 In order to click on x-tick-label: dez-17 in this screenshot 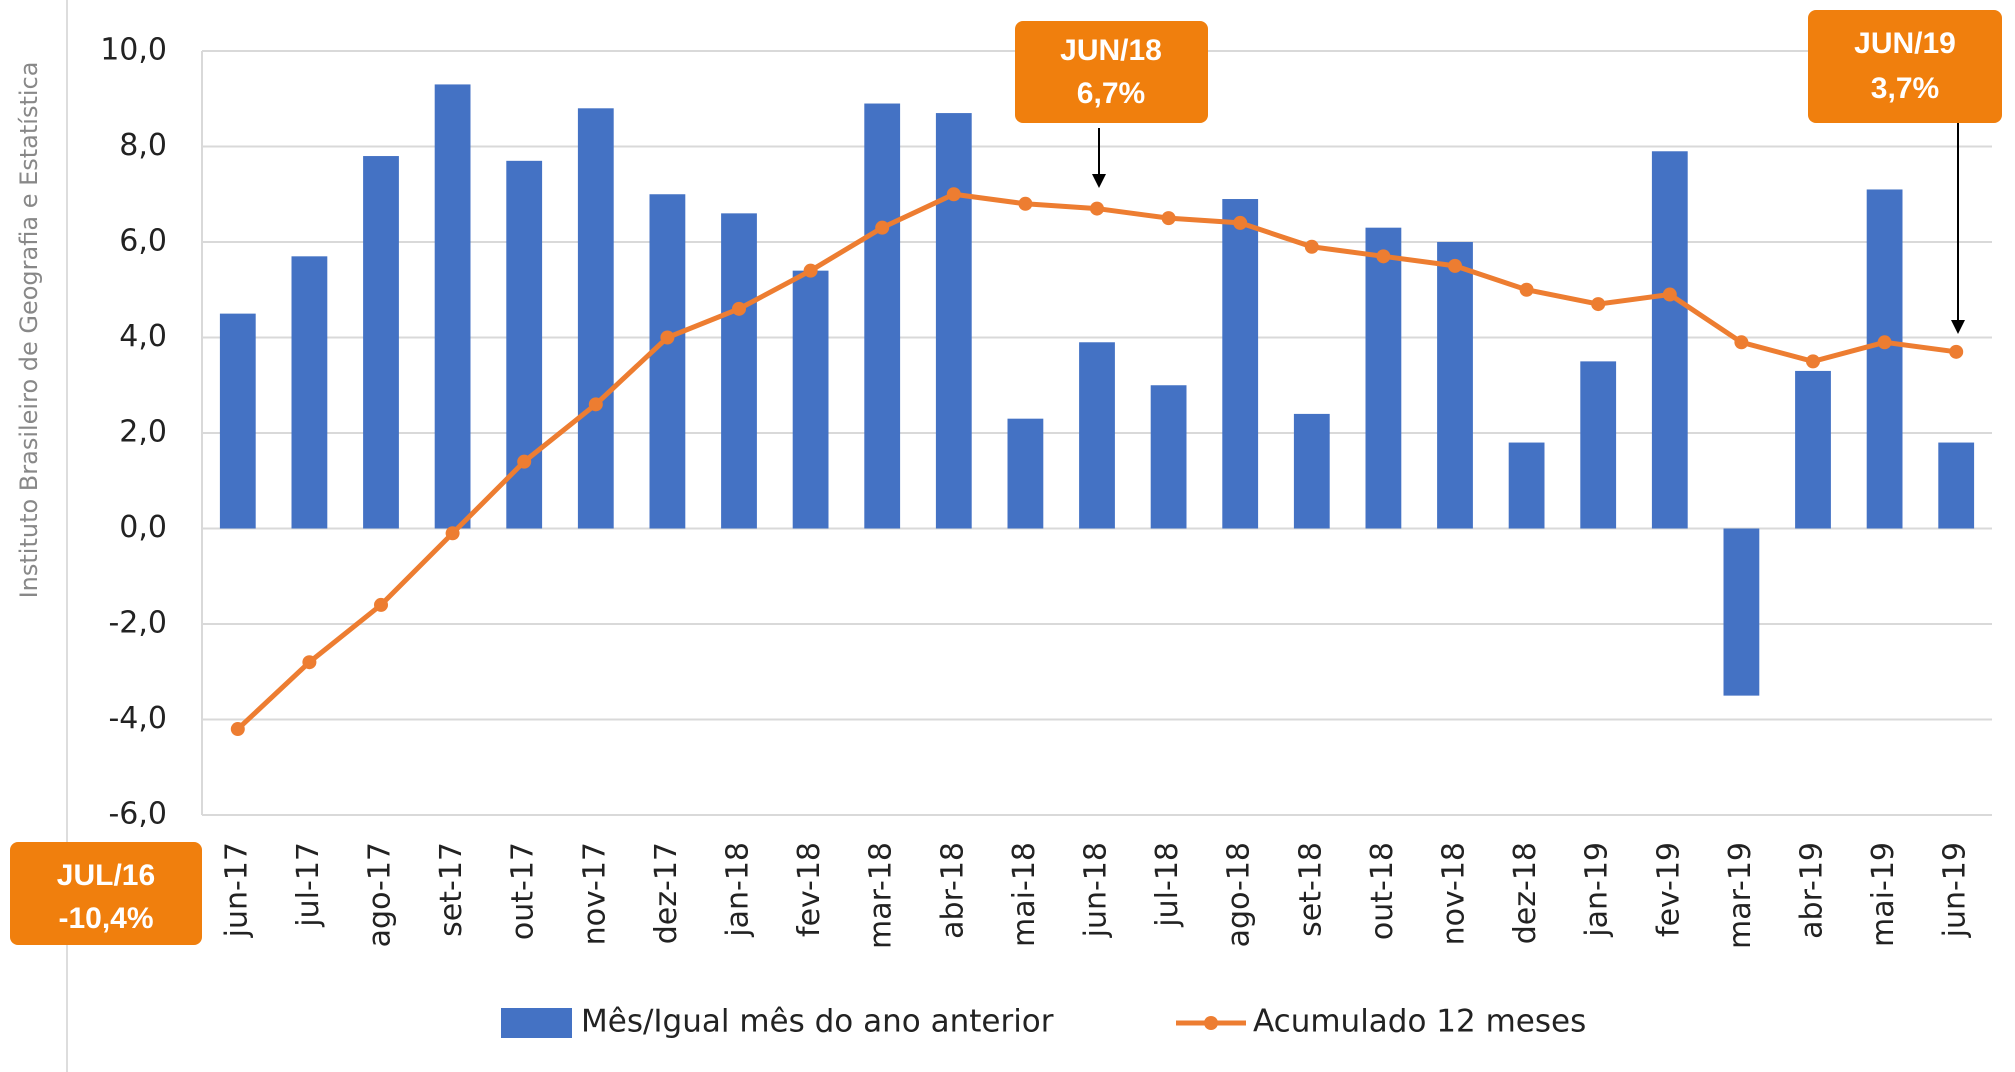, I will do `click(666, 893)`.